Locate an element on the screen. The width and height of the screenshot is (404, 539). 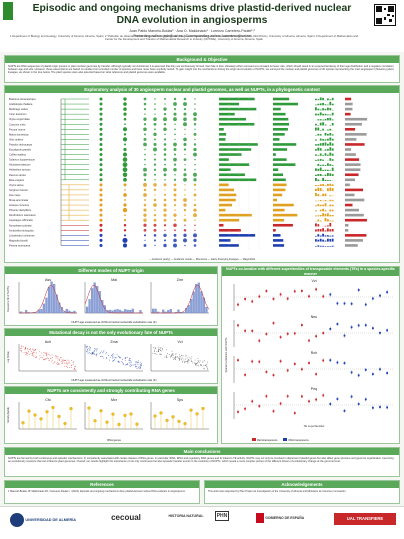
species-label: Malus domestica is located at coordinates (19, 134).